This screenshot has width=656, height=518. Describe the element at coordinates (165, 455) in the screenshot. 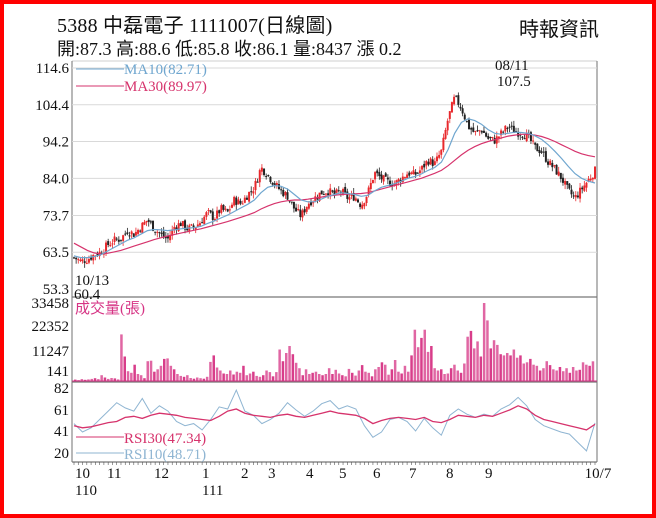

I see `rsi10-legend-label: RSI10(48.71)` at that location.